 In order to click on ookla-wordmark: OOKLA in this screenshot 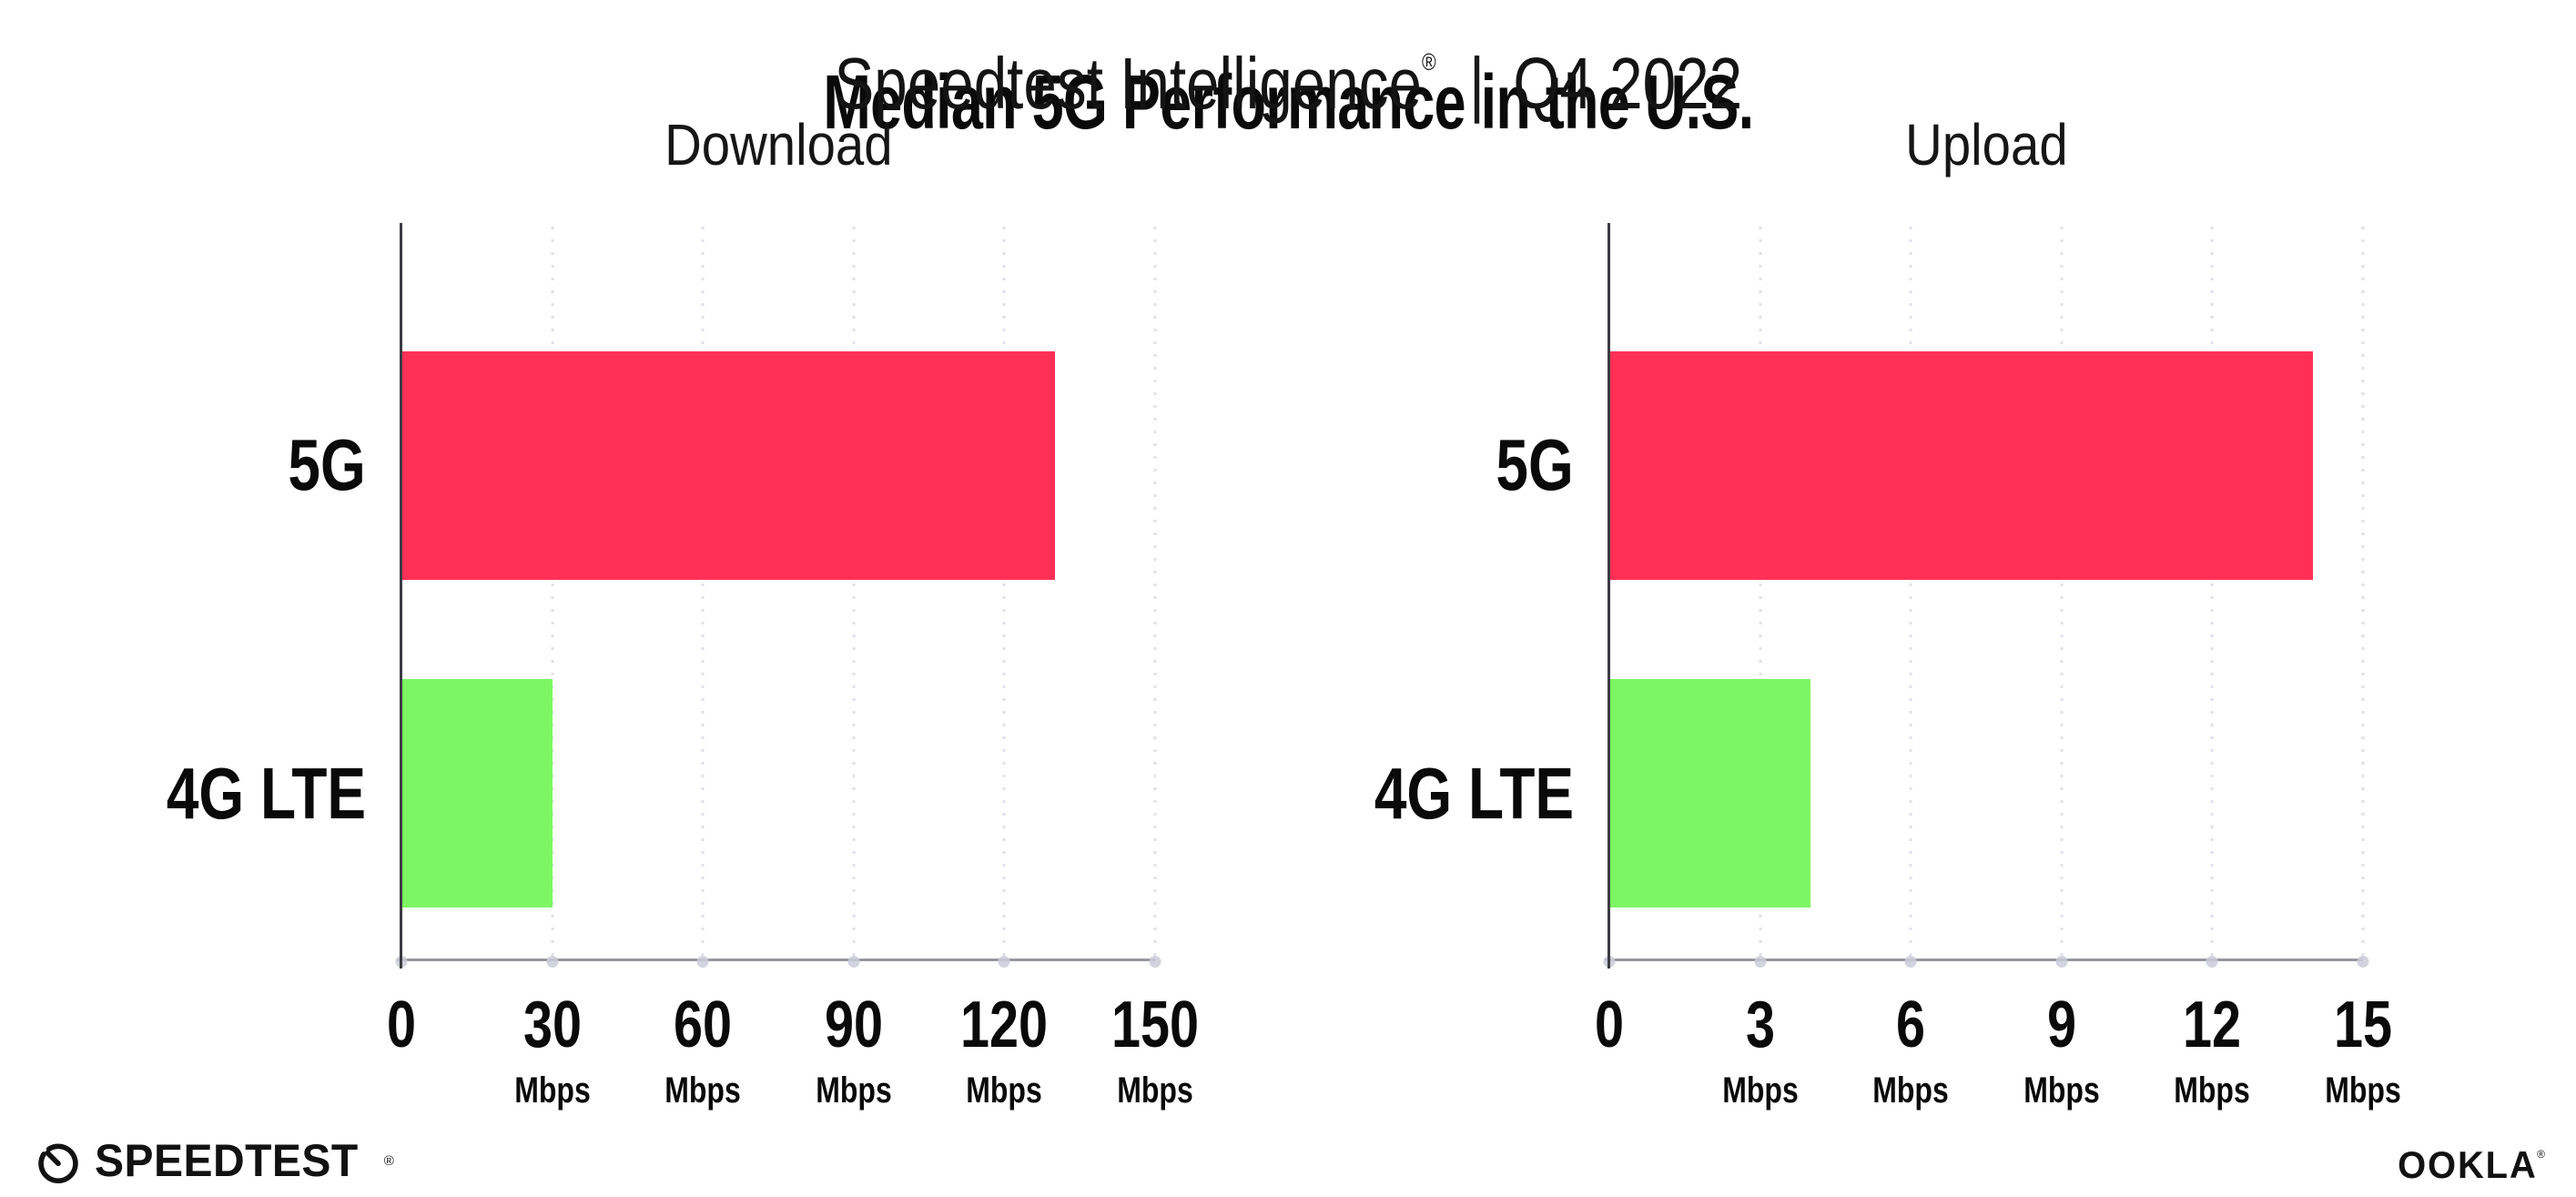, I will do `click(2467, 1164)`.